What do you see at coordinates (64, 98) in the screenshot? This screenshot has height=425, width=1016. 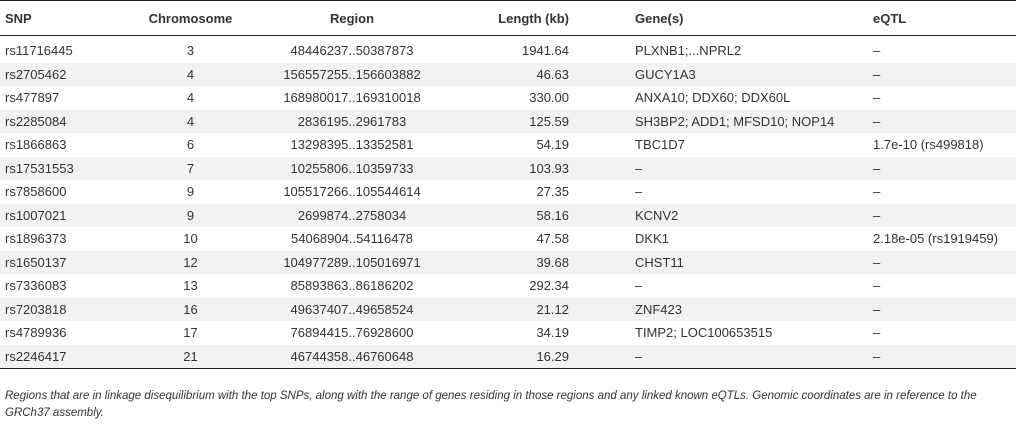 I see `cell-snp: rs477897` at bounding box center [64, 98].